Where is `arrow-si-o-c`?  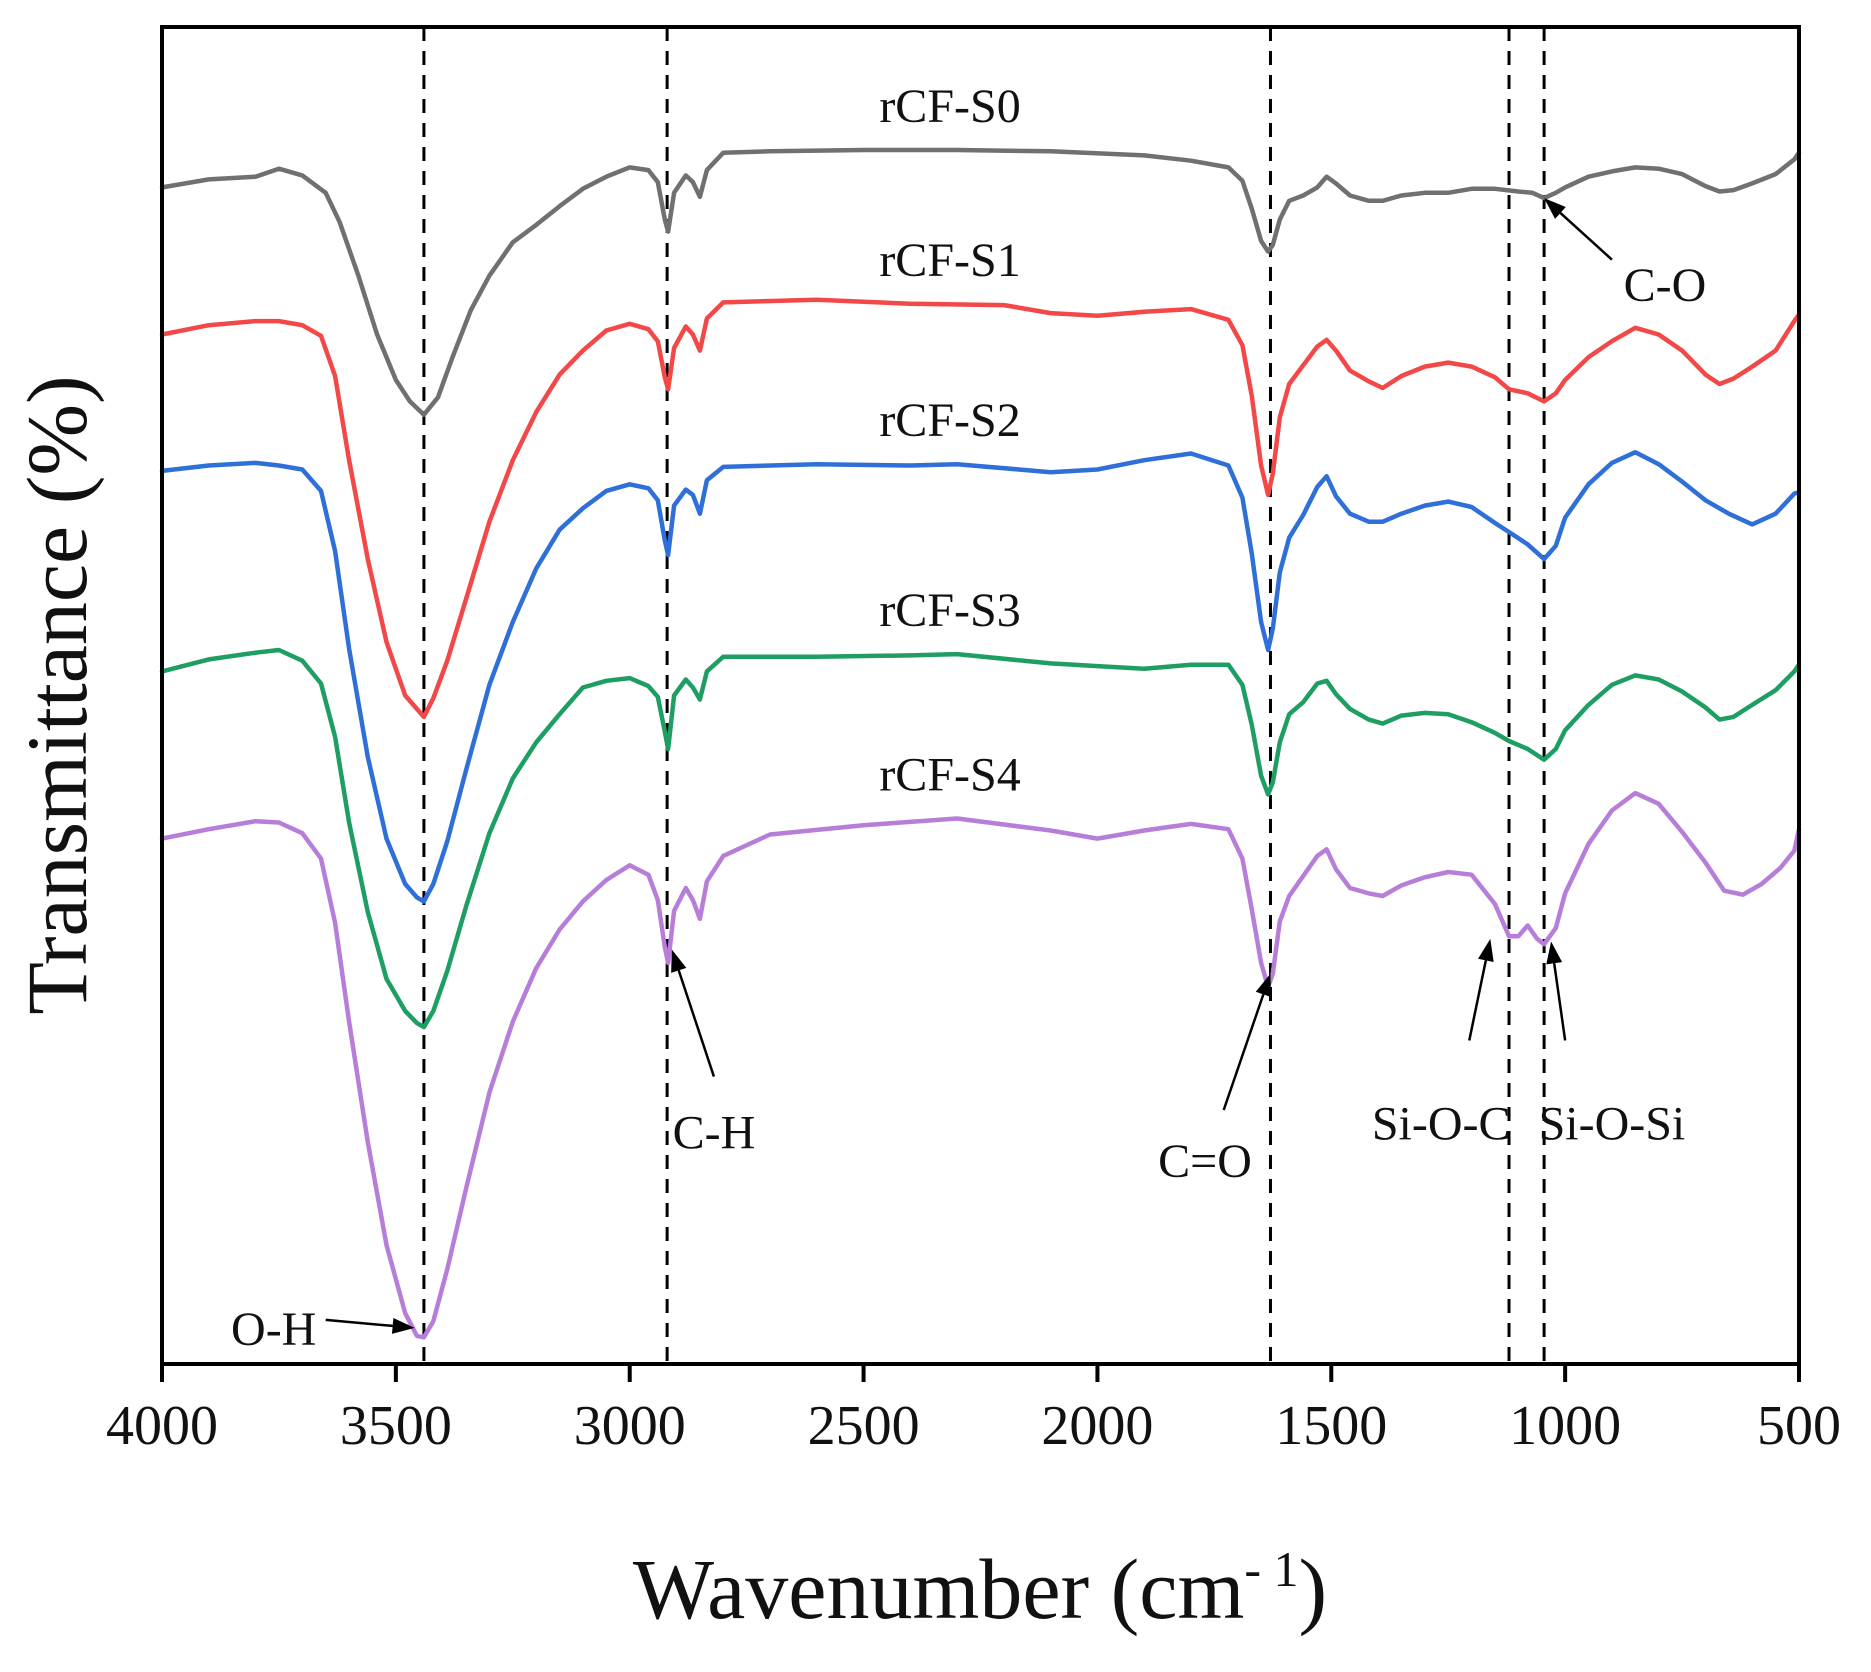 arrow-si-o-c is located at coordinates (1478, 1000).